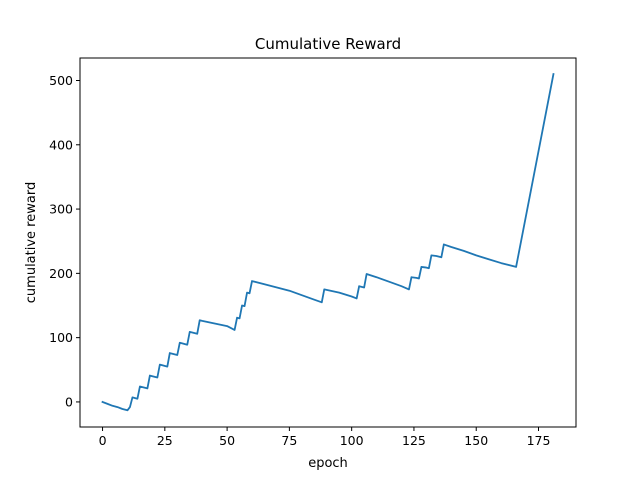  I want to click on y-tick-label: 200, so click(61, 273).